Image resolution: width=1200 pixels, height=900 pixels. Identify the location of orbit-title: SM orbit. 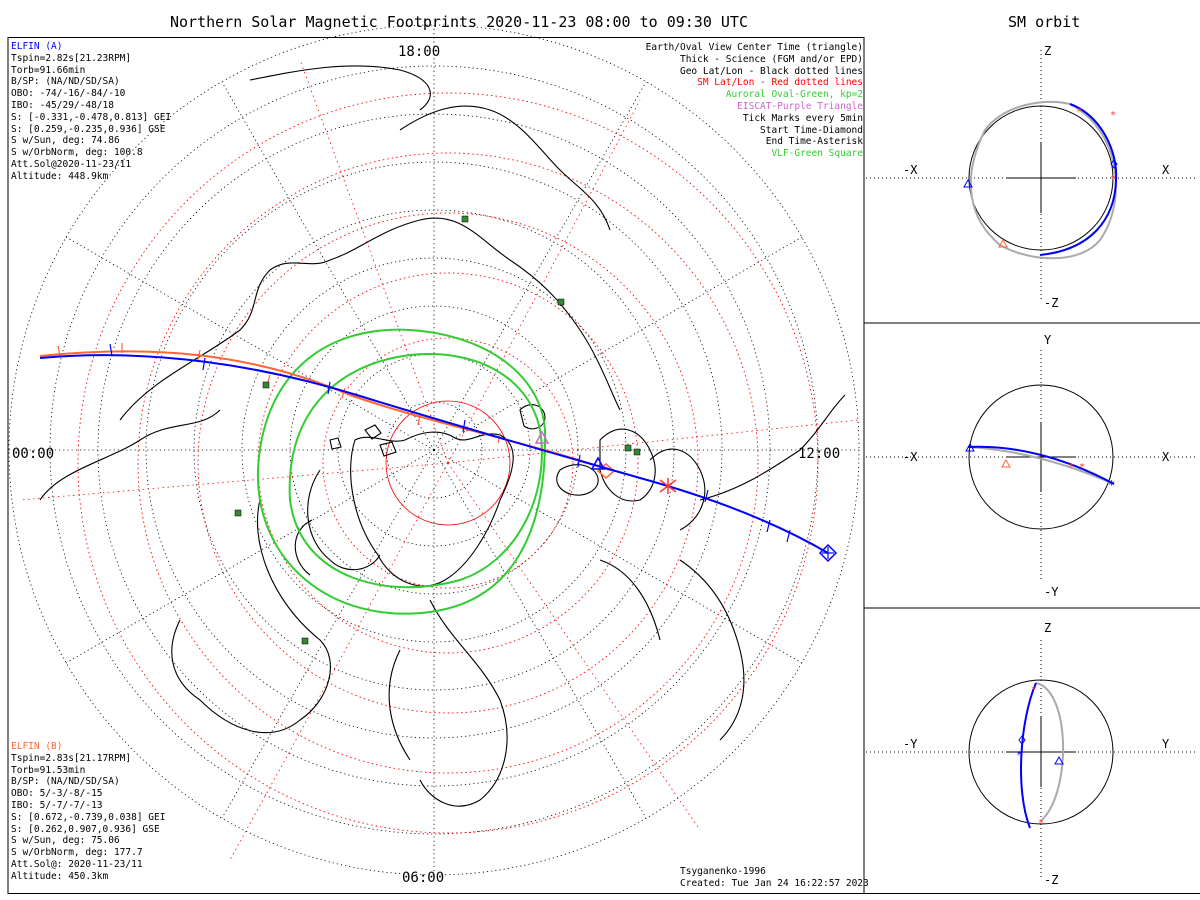
(1044, 22).